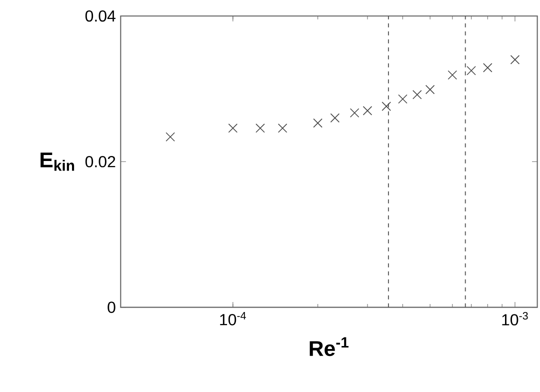 The height and width of the screenshot is (392, 540). I want to click on y-tick-label: 0.02, so click(100, 162).